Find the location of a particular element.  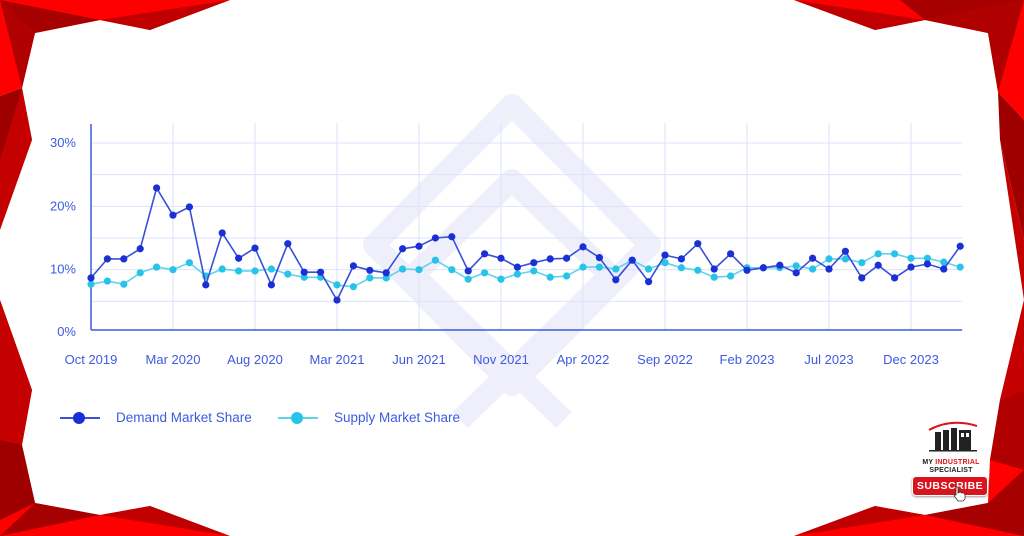

brand-logo: MY INDUSTRIAL SPECIALIST is located at coordinates (951, 447).